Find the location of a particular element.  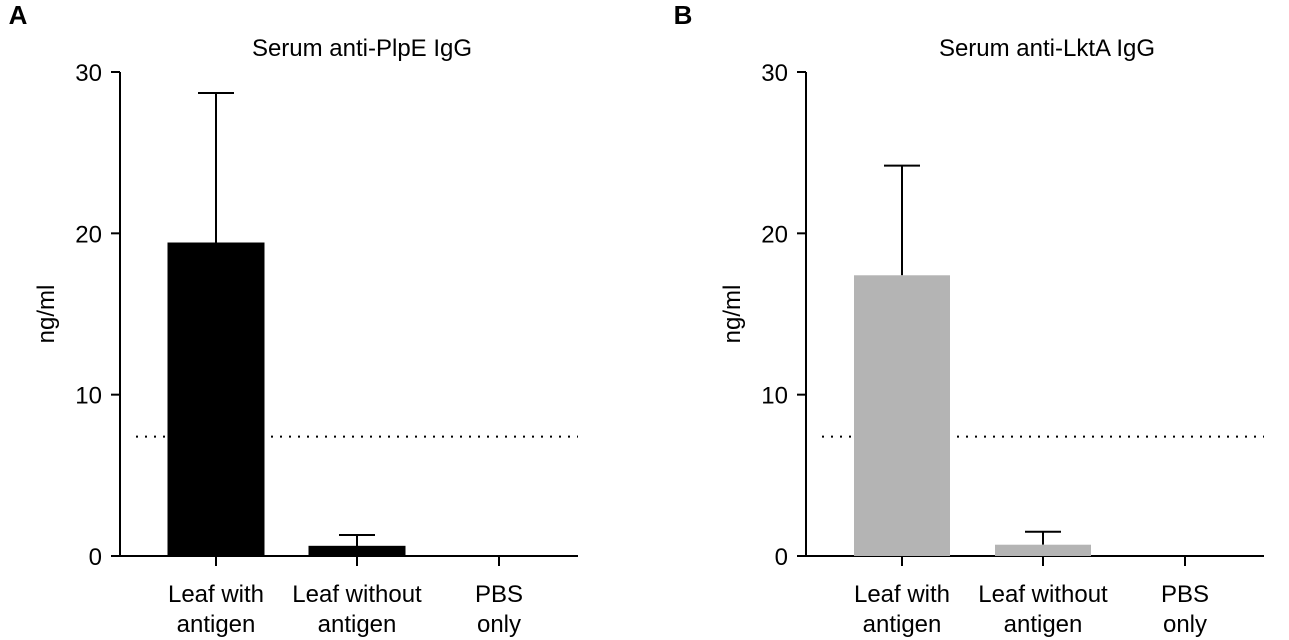

chart-title: Serum anti-PlpE IgG is located at coordinates (362, 48).